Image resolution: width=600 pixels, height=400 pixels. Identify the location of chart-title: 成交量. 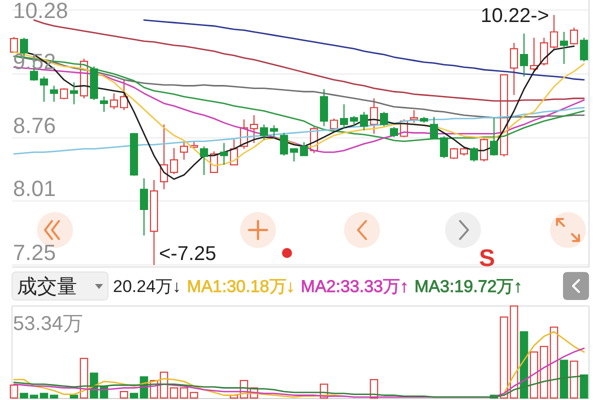
(47, 287).